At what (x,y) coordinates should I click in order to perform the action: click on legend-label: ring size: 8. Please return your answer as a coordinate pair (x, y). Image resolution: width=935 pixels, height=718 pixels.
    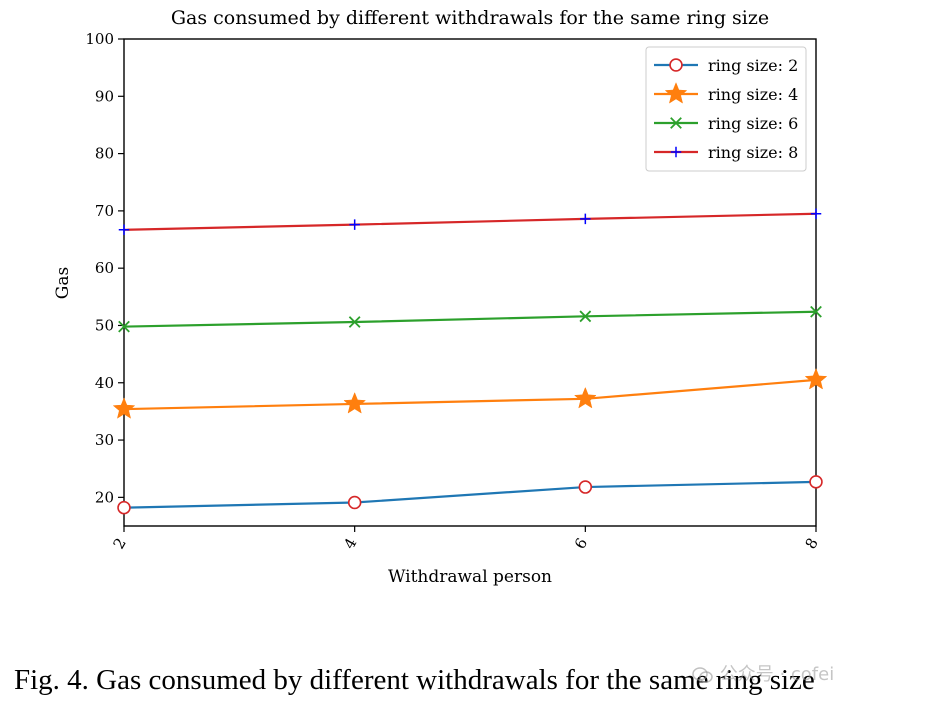
    Looking at the image, I should click on (753, 152).